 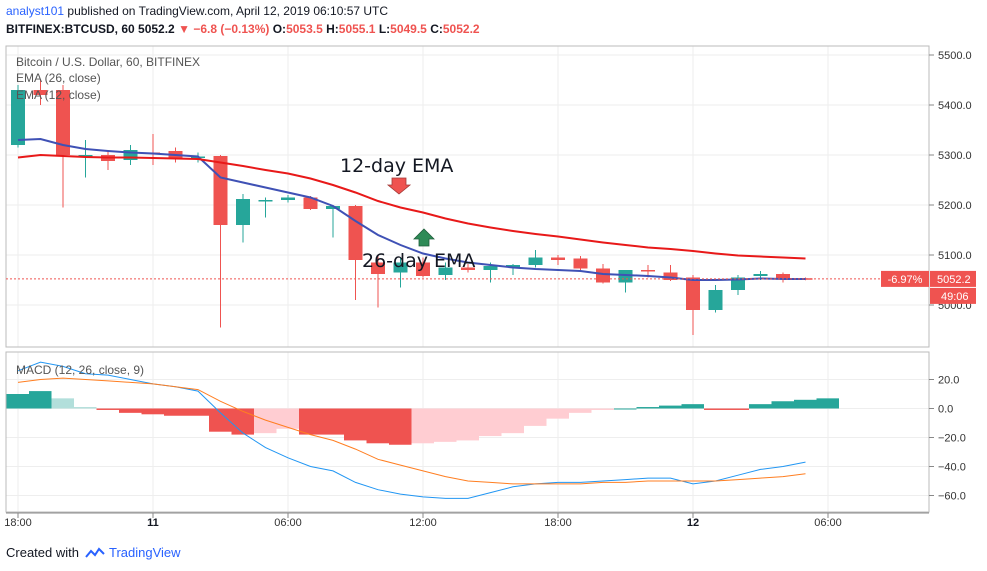 What do you see at coordinates (384, 29) in the screenshot?
I see `low-label: L:` at bounding box center [384, 29].